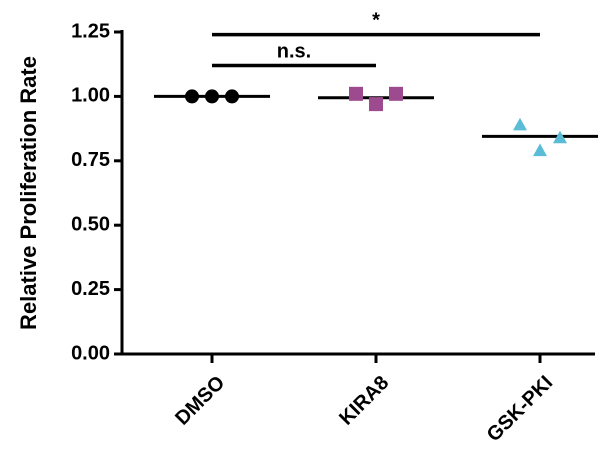 The width and height of the screenshot is (615, 453). I want to click on y-tick-label: 1.25, so click(90, 31).